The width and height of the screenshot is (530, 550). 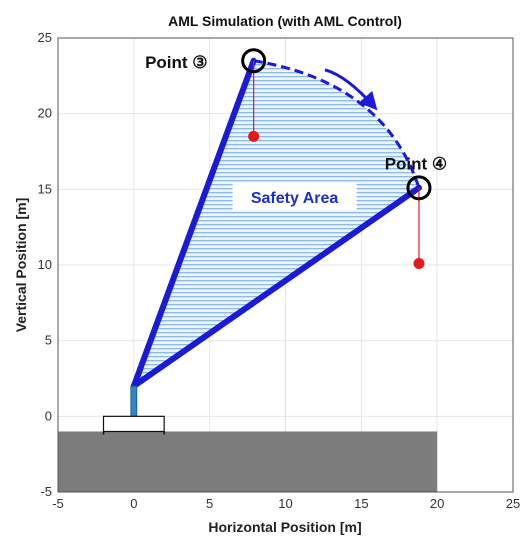 I want to click on safety-area-label: Safety Area, so click(x=295, y=198).